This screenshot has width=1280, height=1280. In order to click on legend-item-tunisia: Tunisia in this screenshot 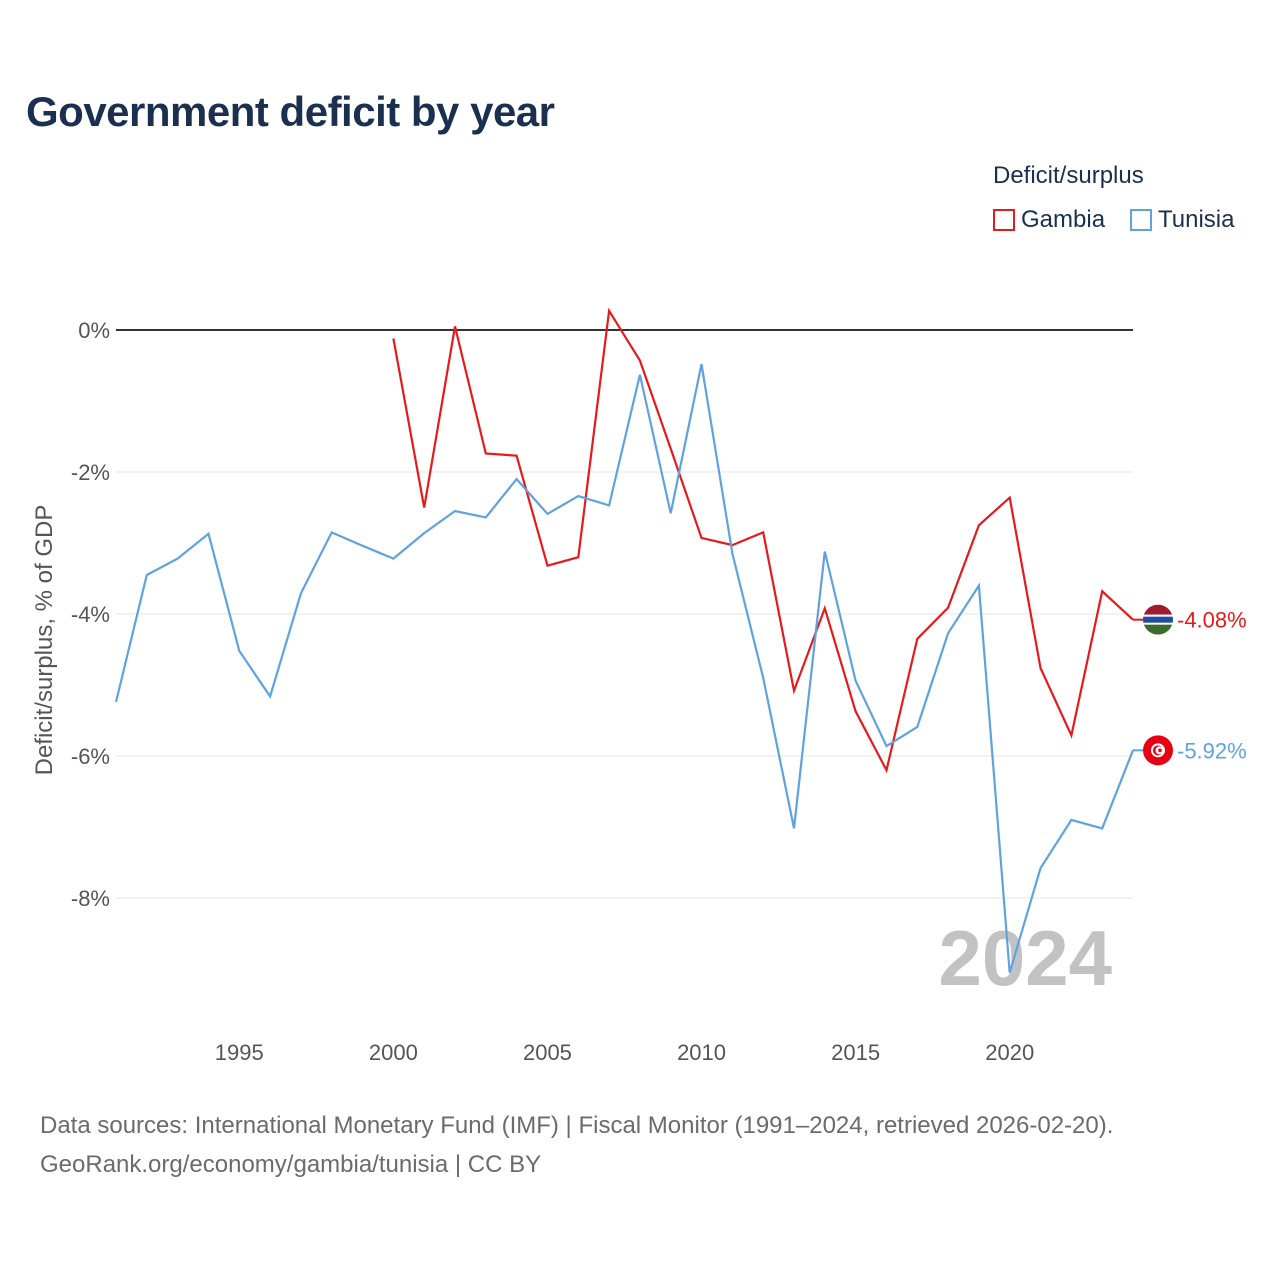, I will do `click(1182, 220)`.